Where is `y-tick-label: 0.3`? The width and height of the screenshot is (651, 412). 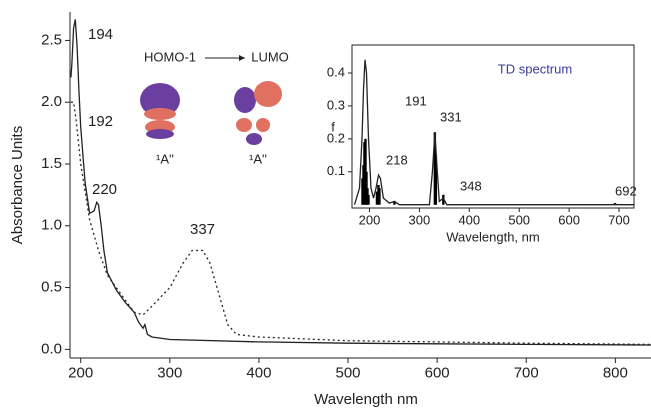 y-tick-label: 0.3 is located at coordinates (336, 104).